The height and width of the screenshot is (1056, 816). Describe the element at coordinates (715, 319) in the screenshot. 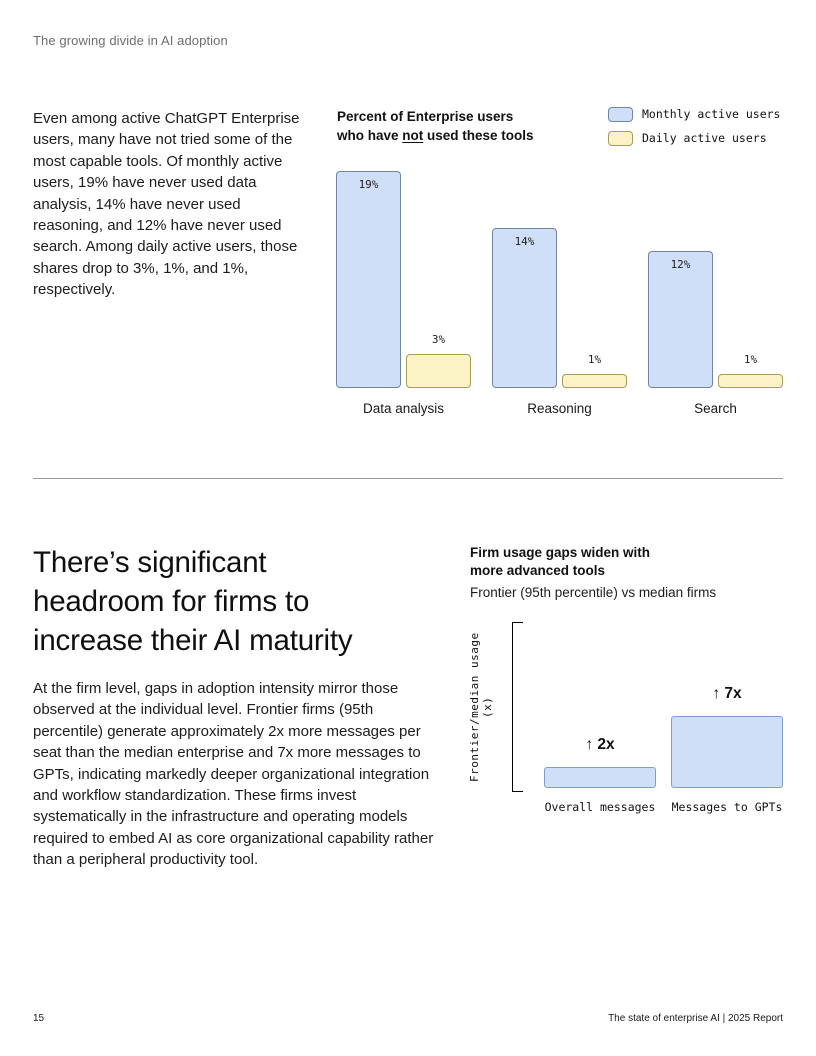

I see `bar-group: 12% 1%` at that location.